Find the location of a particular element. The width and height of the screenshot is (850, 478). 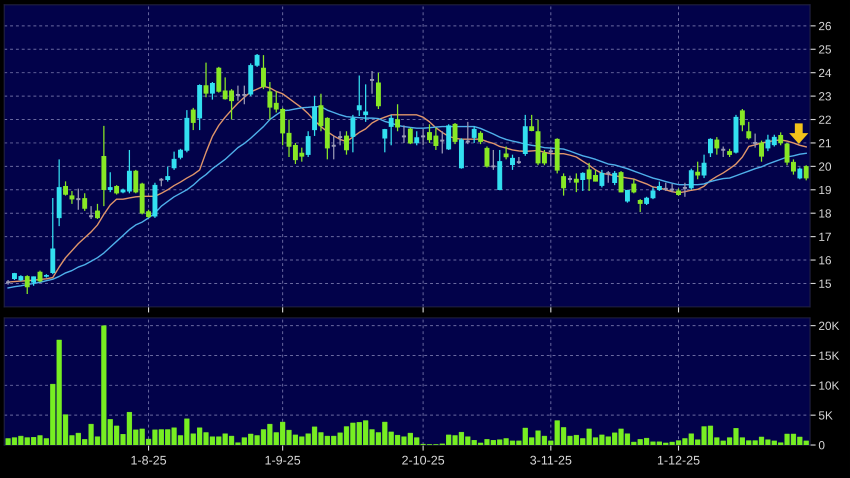

x-tick-label: 2-10-25 is located at coordinates (423, 460).